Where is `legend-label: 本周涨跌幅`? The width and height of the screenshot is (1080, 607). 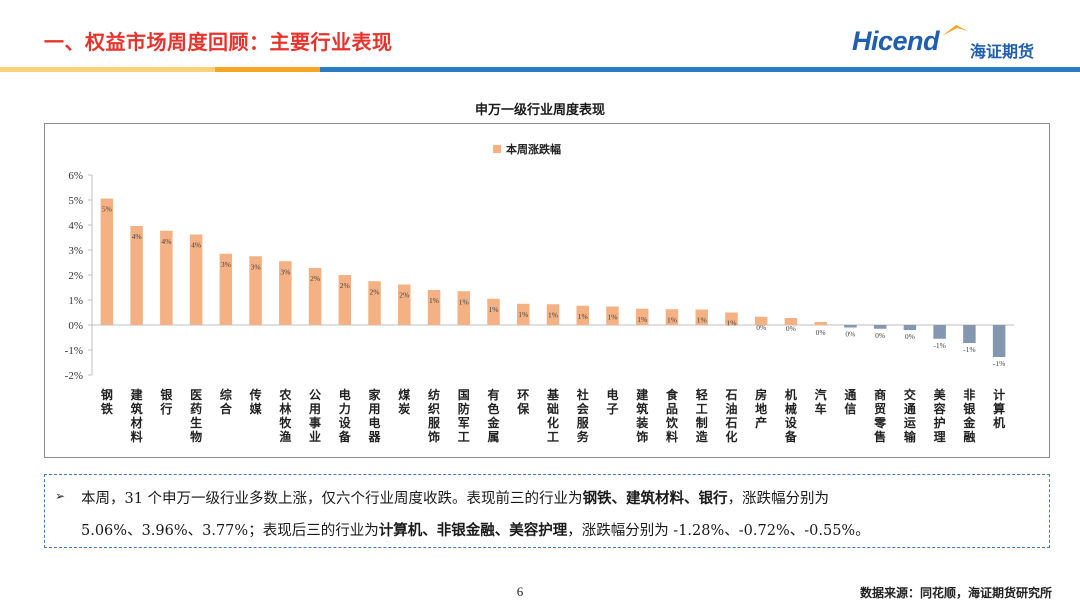 legend-label: 本周涨跌幅 is located at coordinates (533, 149).